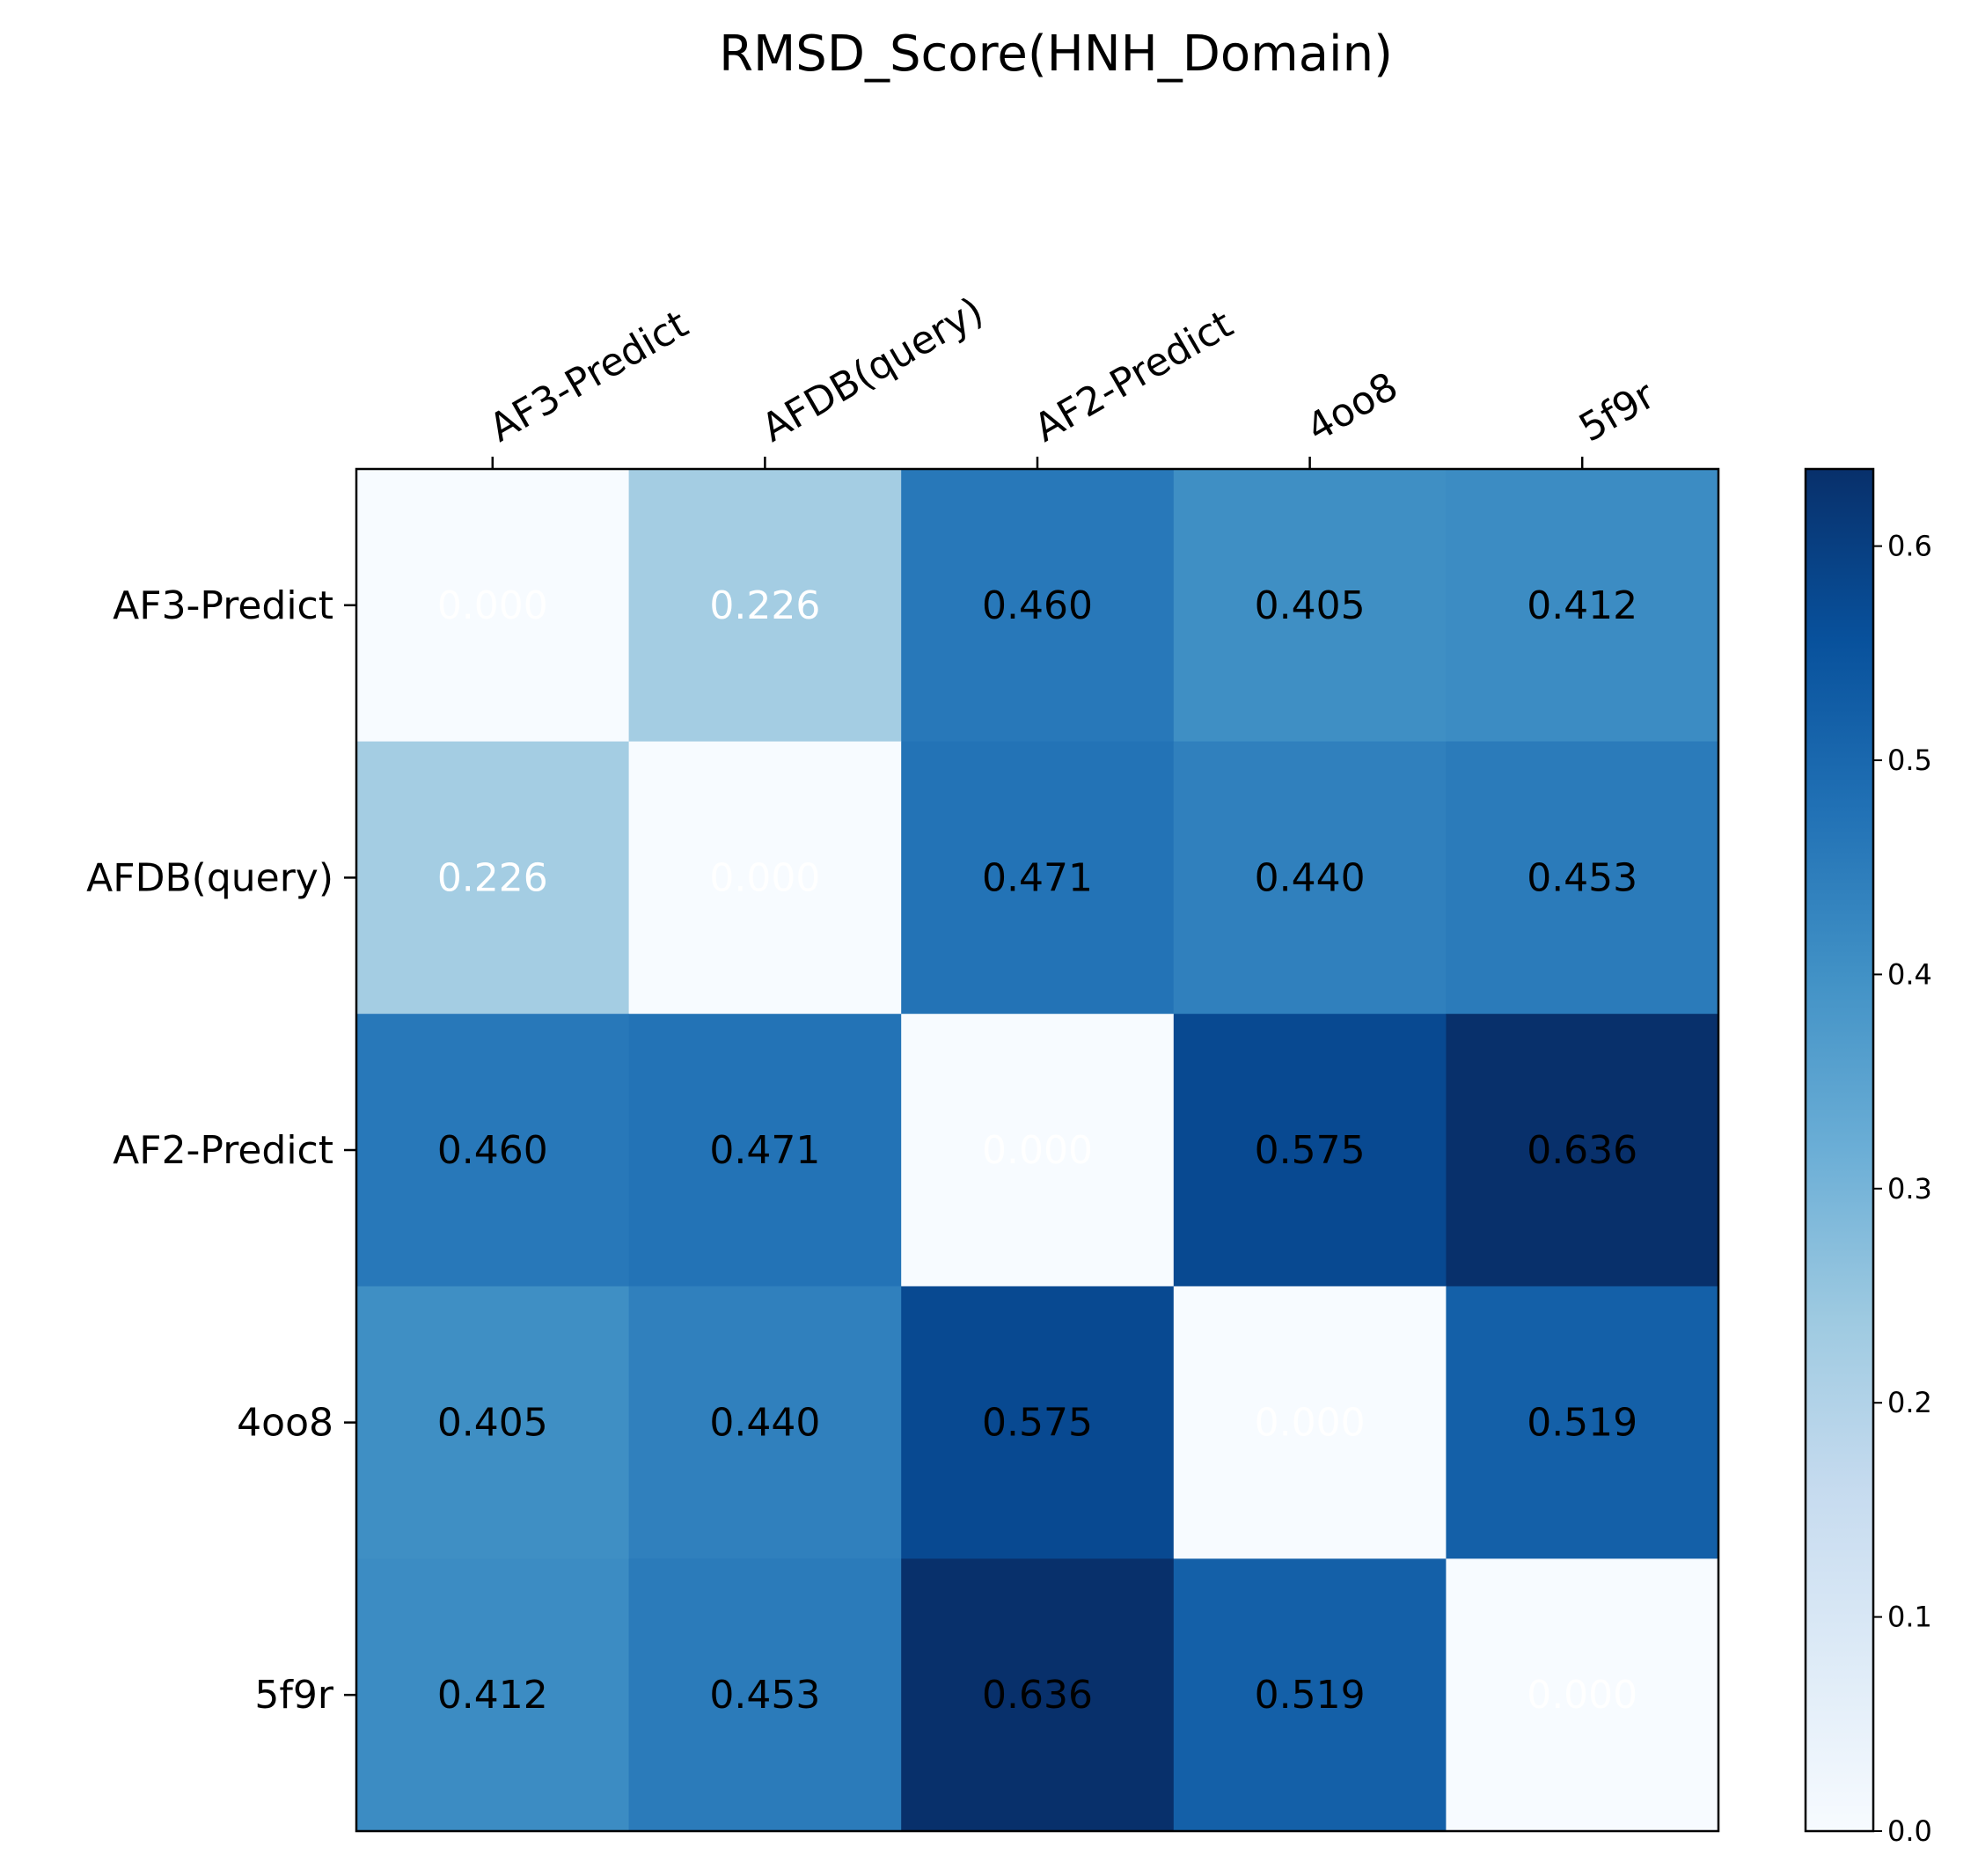  Describe the element at coordinates (1909, 547) in the screenshot. I see `colorbar-tick-label: 0.6` at that location.